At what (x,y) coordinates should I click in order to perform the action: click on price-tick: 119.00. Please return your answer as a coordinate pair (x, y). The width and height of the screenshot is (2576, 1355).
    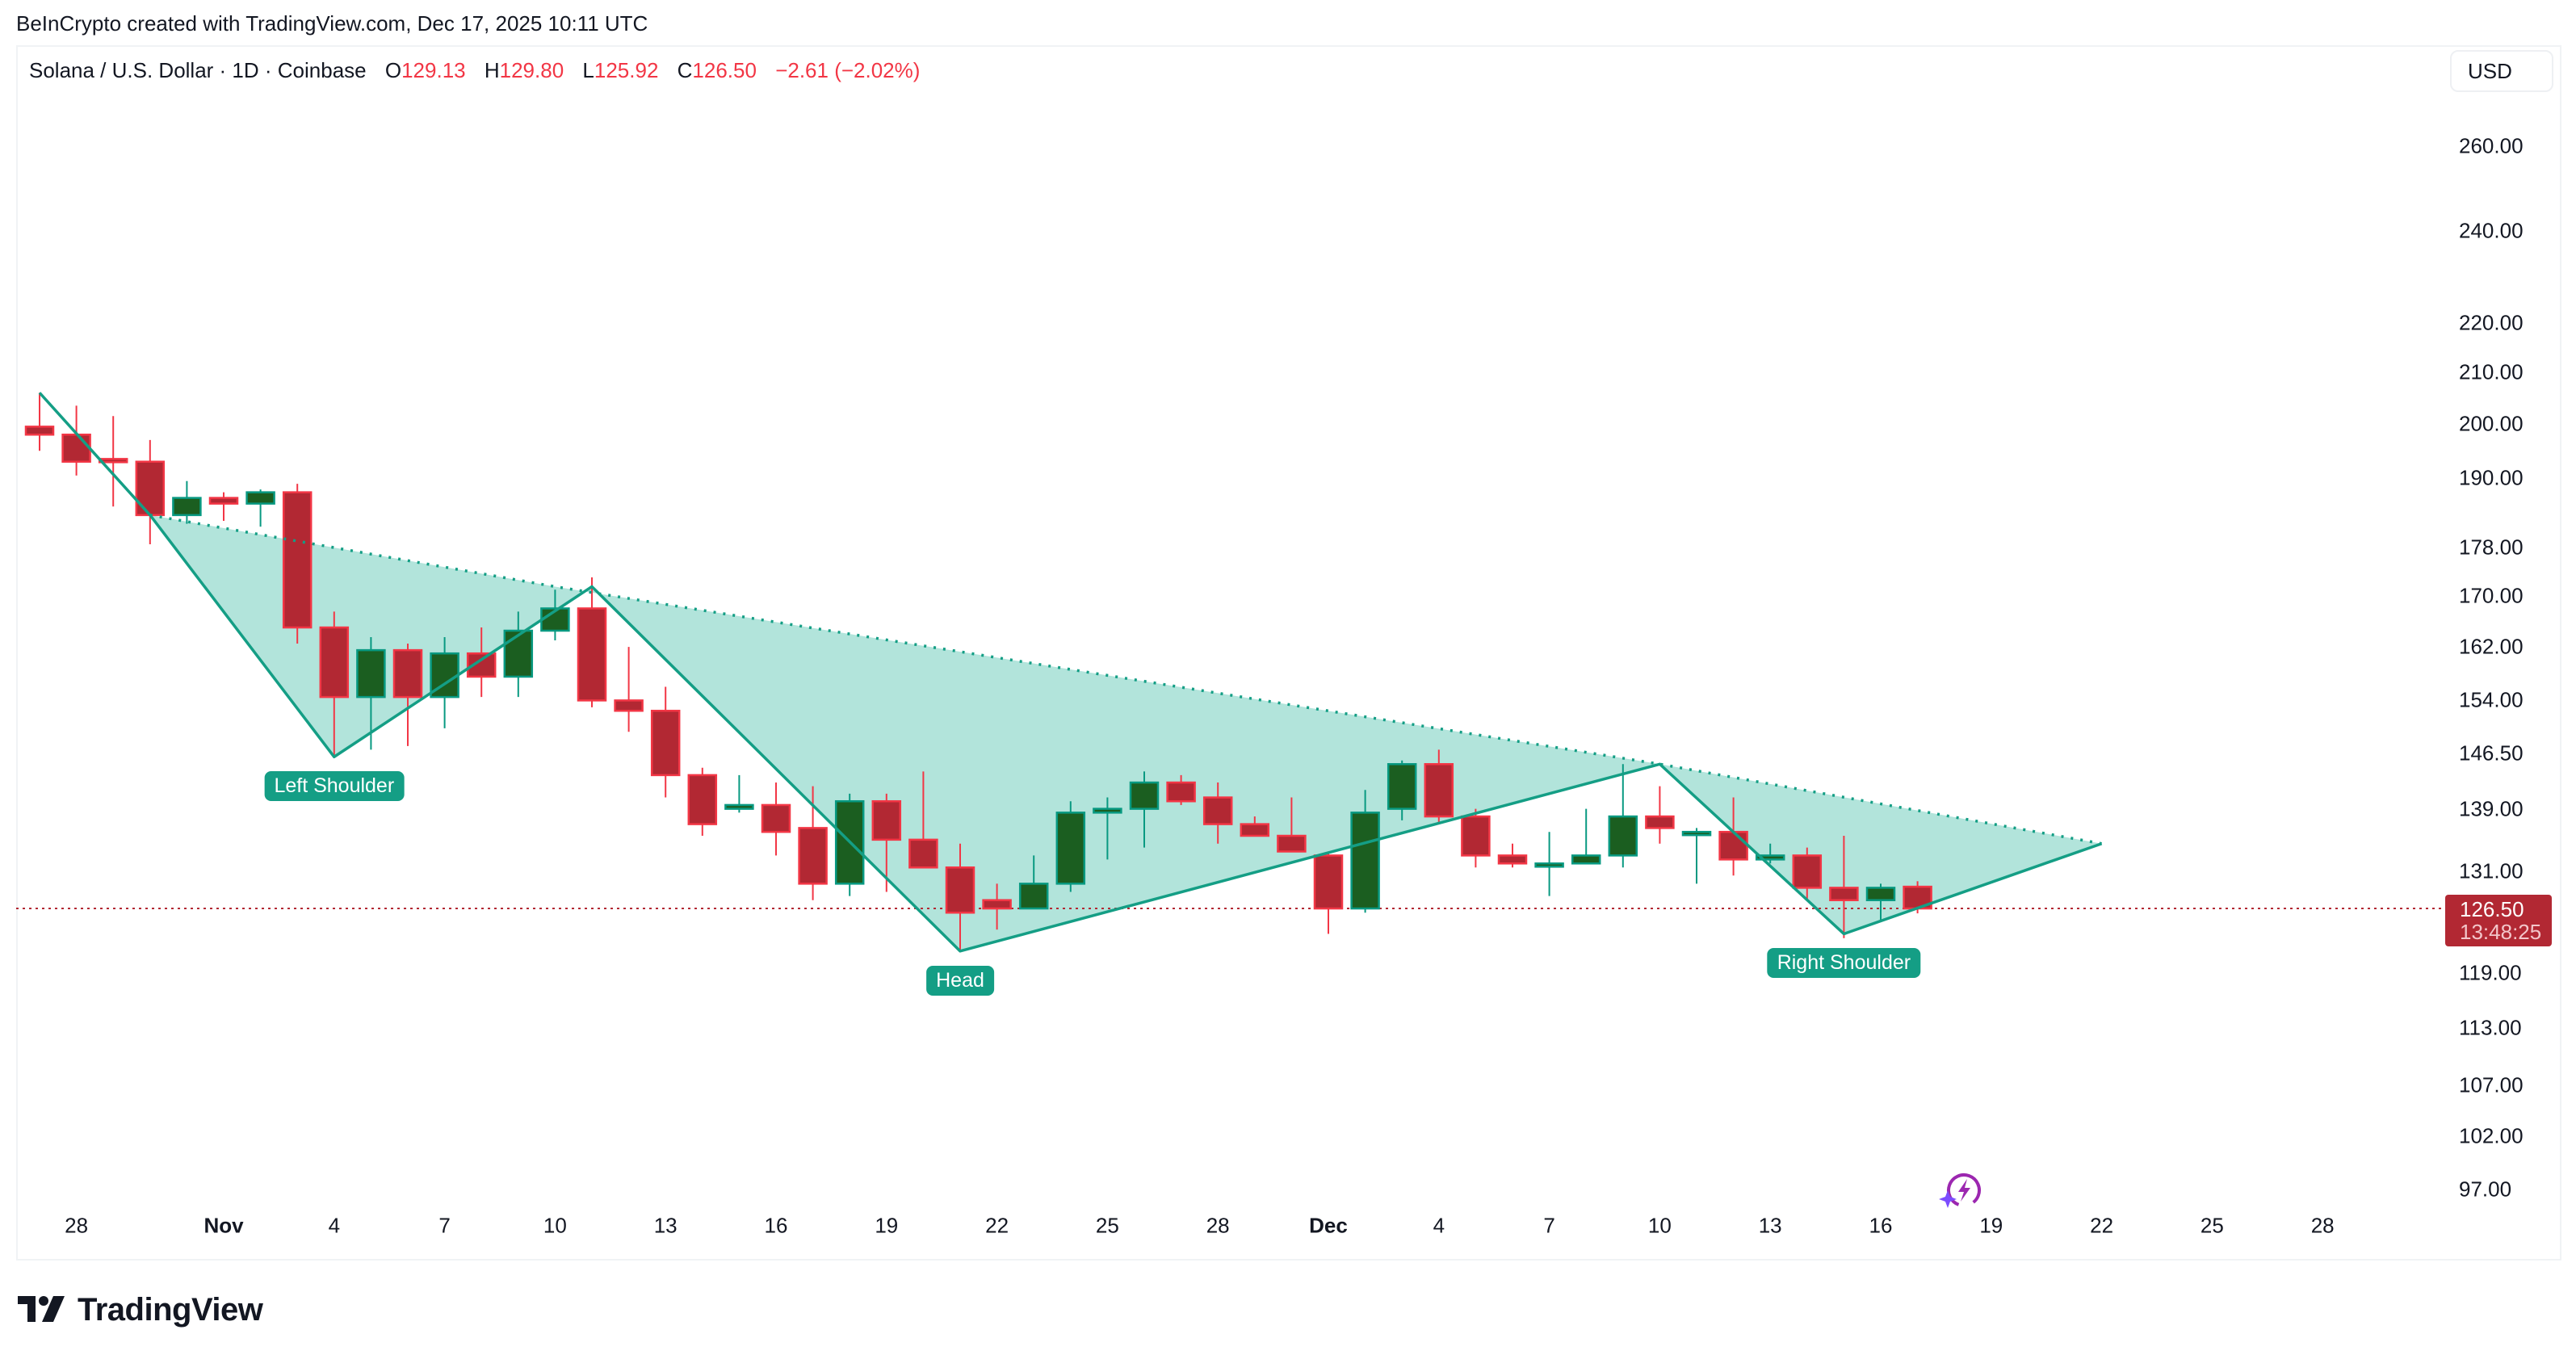
    Looking at the image, I should click on (2490, 972).